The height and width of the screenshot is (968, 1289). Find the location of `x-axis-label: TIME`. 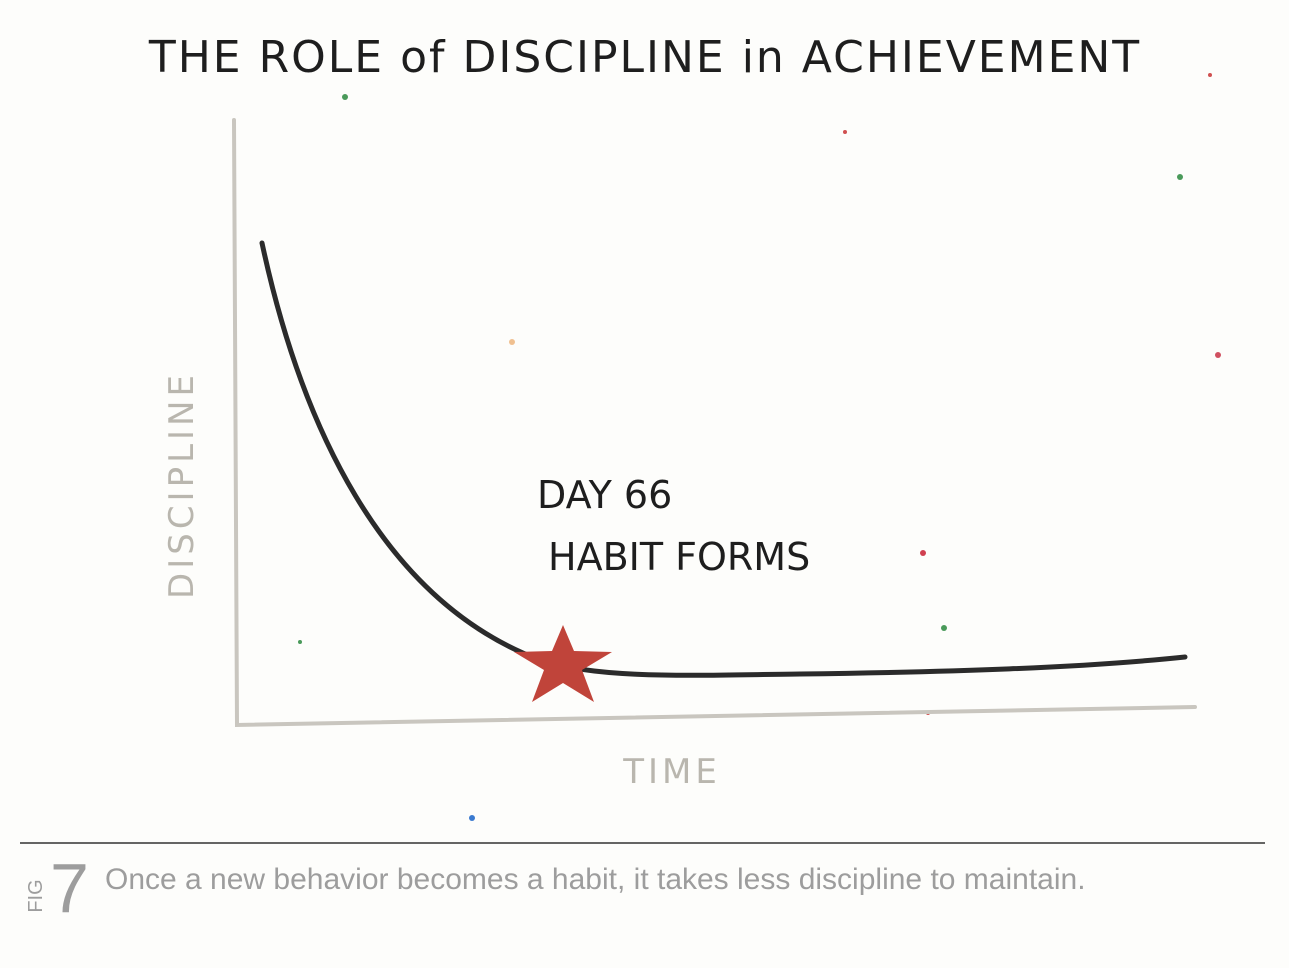

x-axis-label: TIME is located at coordinates (671, 772).